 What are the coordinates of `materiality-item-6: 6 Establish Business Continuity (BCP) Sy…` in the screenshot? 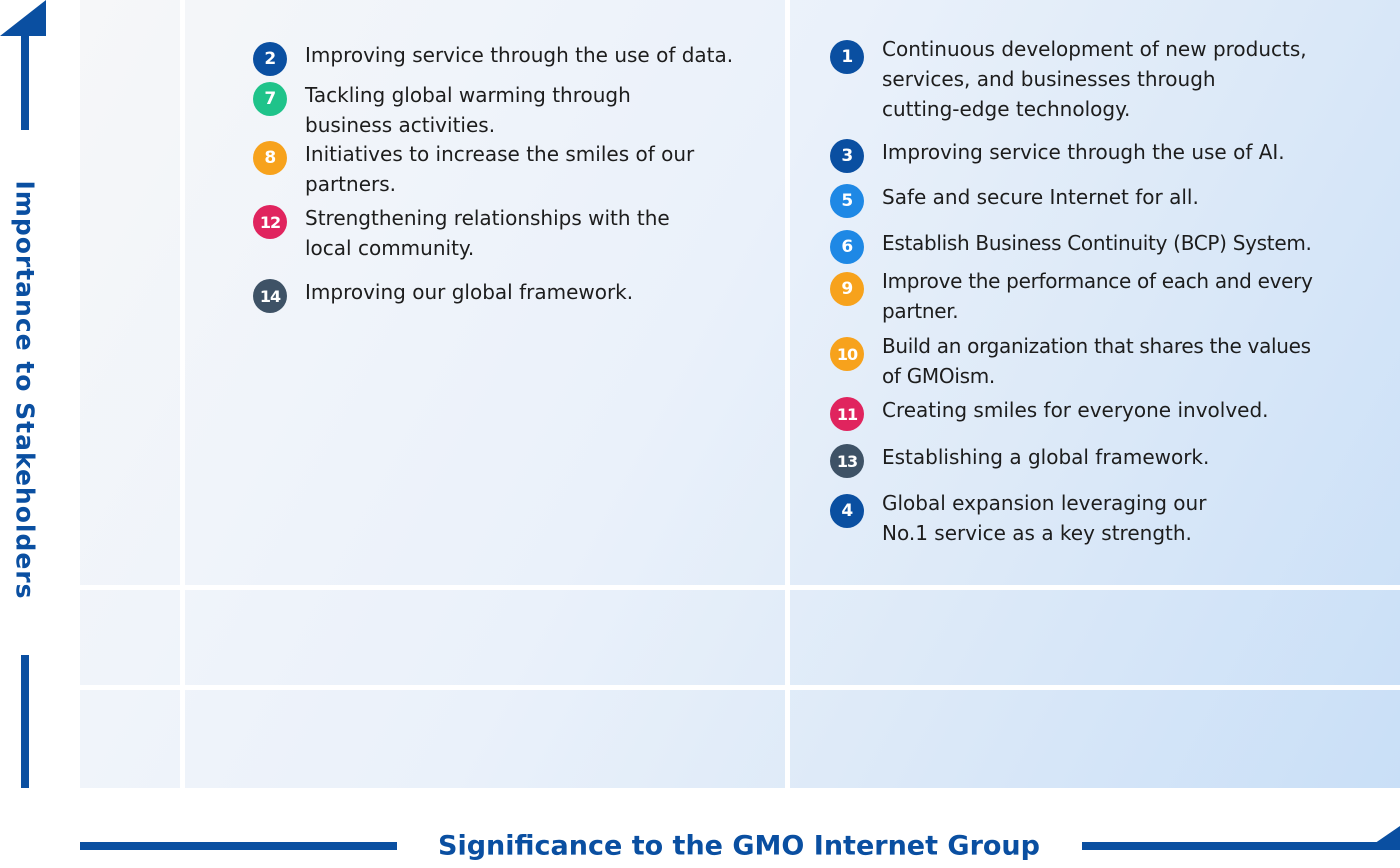 It's located at (1071, 246).